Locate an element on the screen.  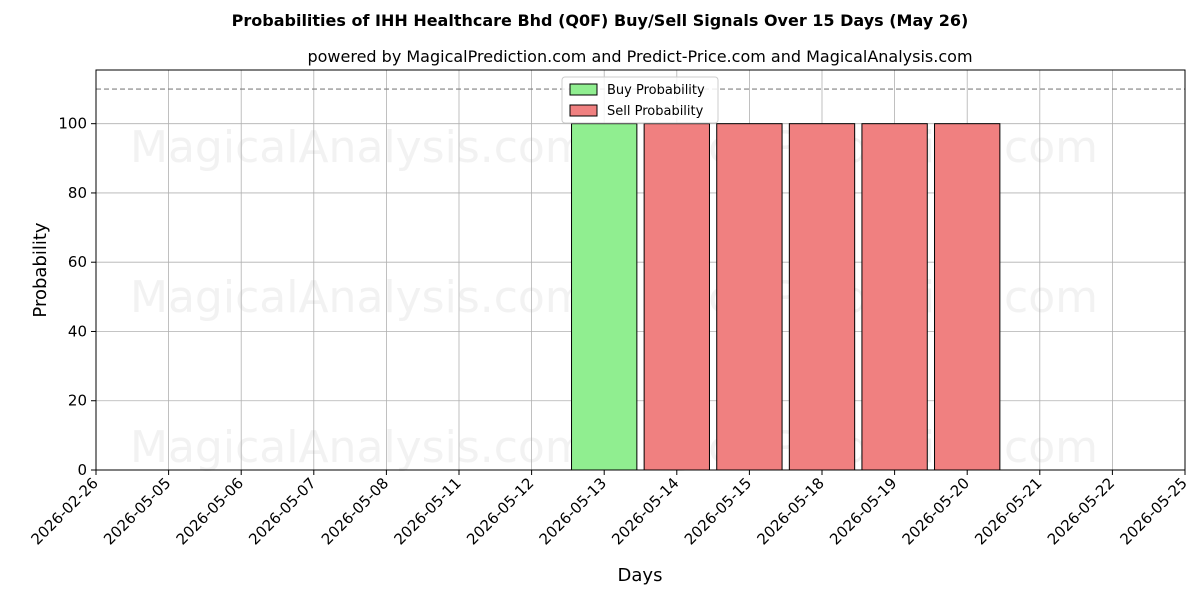
buy-legend-label: Buy Probability is located at coordinates (656, 90).